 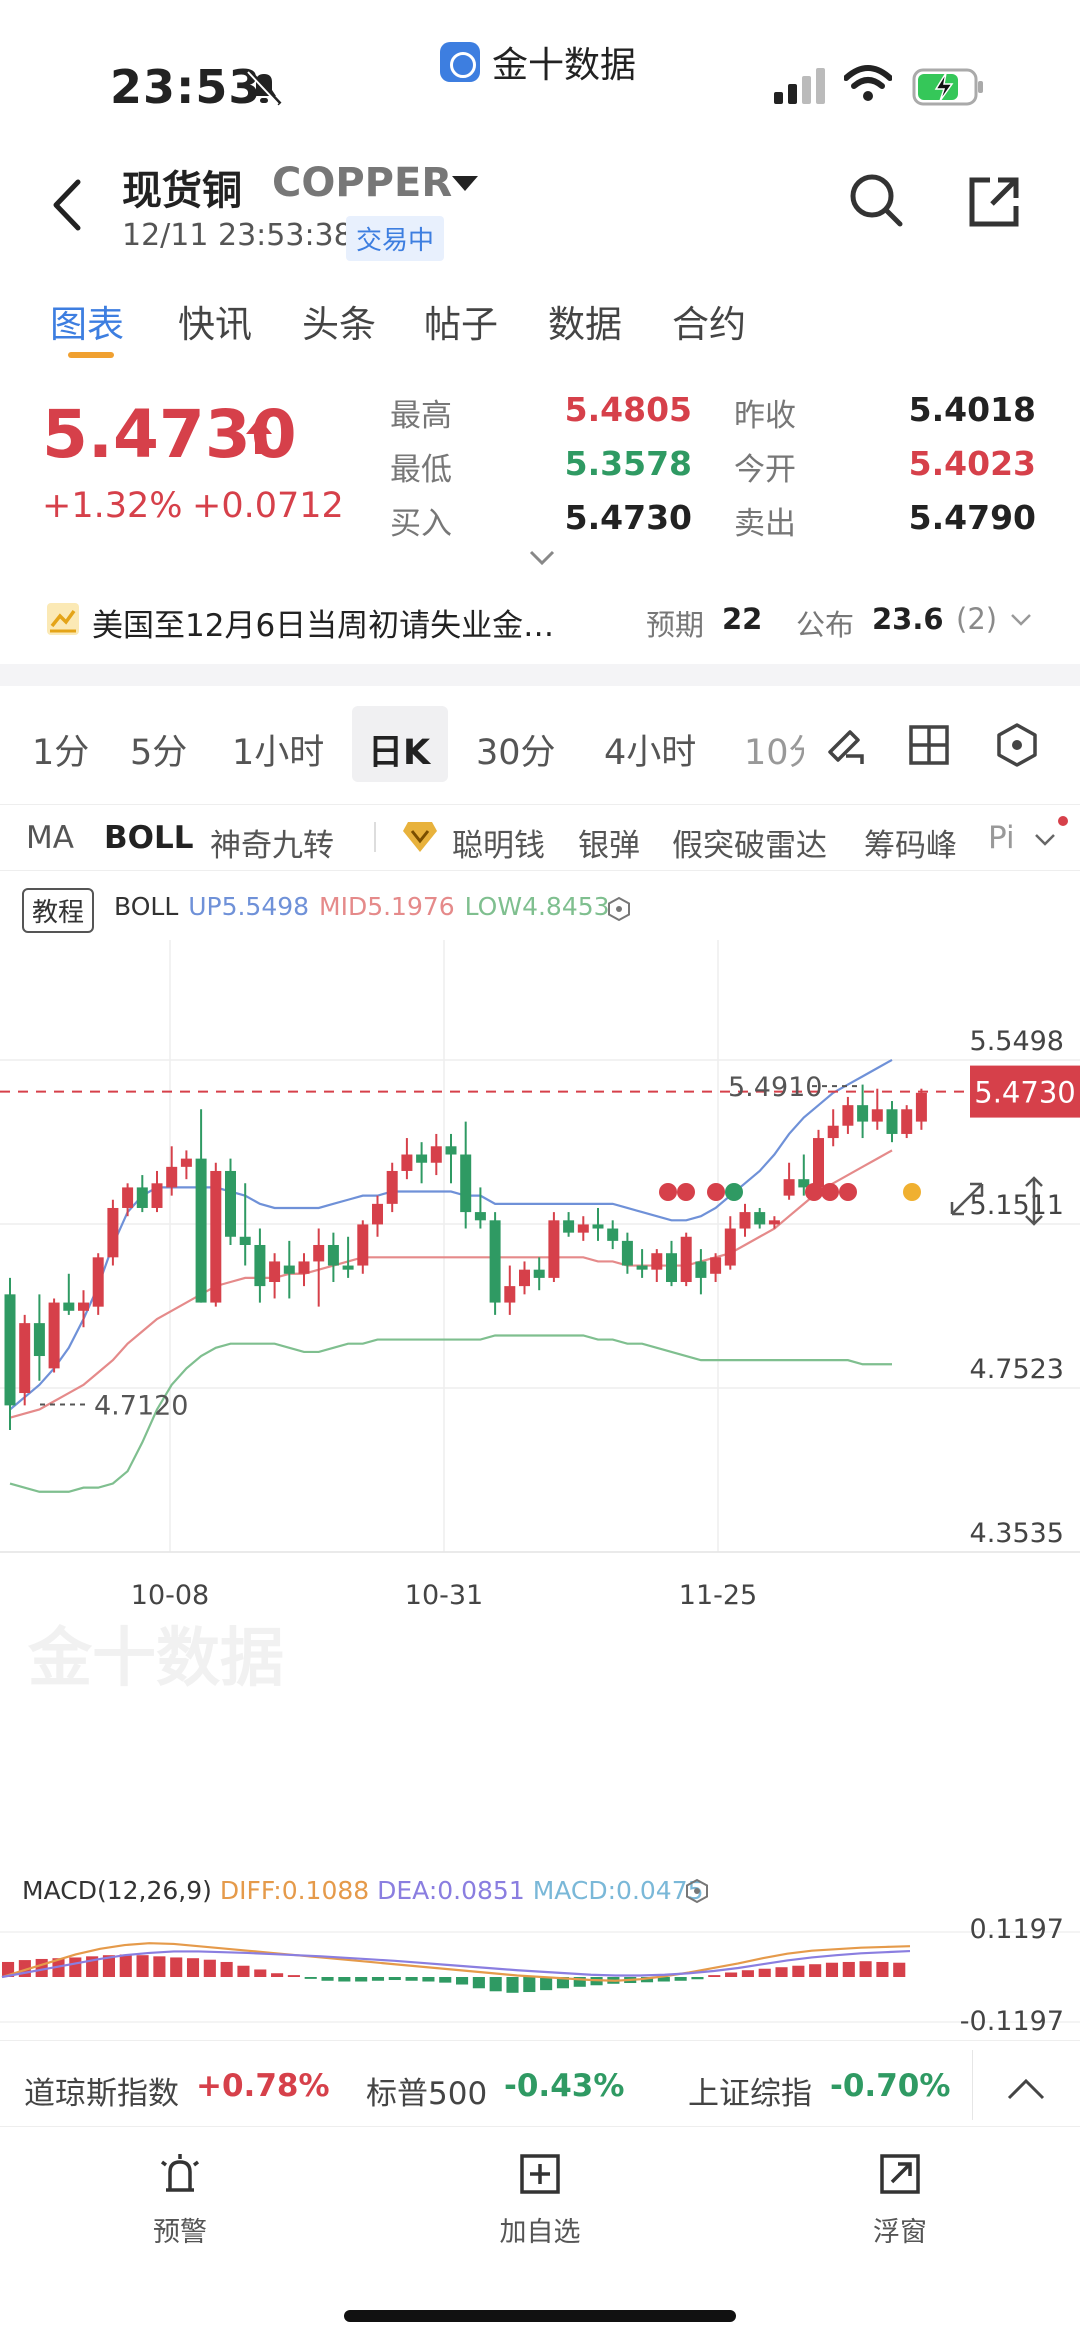 What do you see at coordinates (155, 1659) in the screenshot?
I see `watermark-logo-icon: 金十数据` at bounding box center [155, 1659].